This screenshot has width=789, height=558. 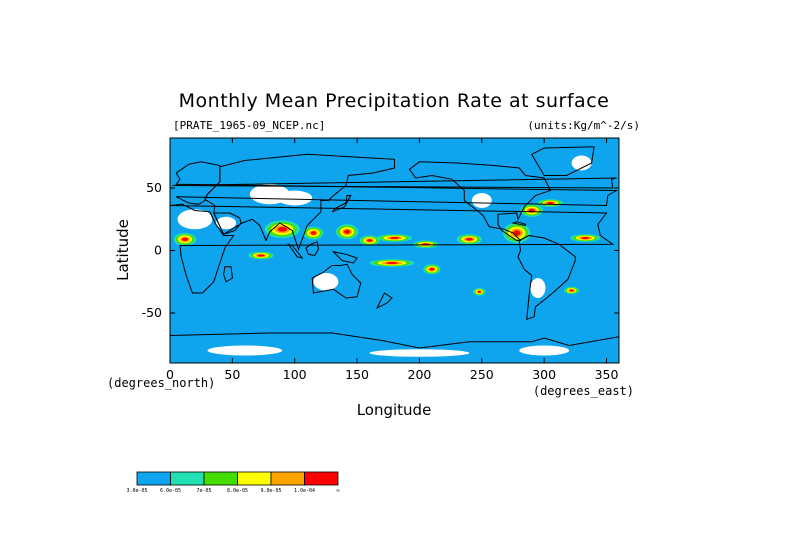 I want to click on dataset-label: [PRATE_1965-09_NCEP.nc], so click(x=249, y=125).